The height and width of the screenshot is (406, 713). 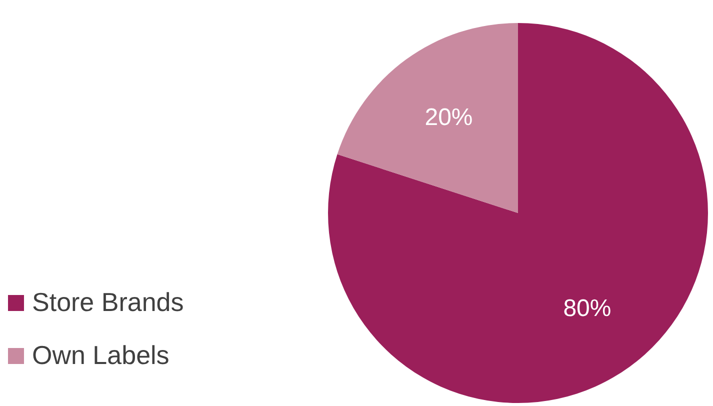 I want to click on data-label: 20%, so click(x=448, y=118).